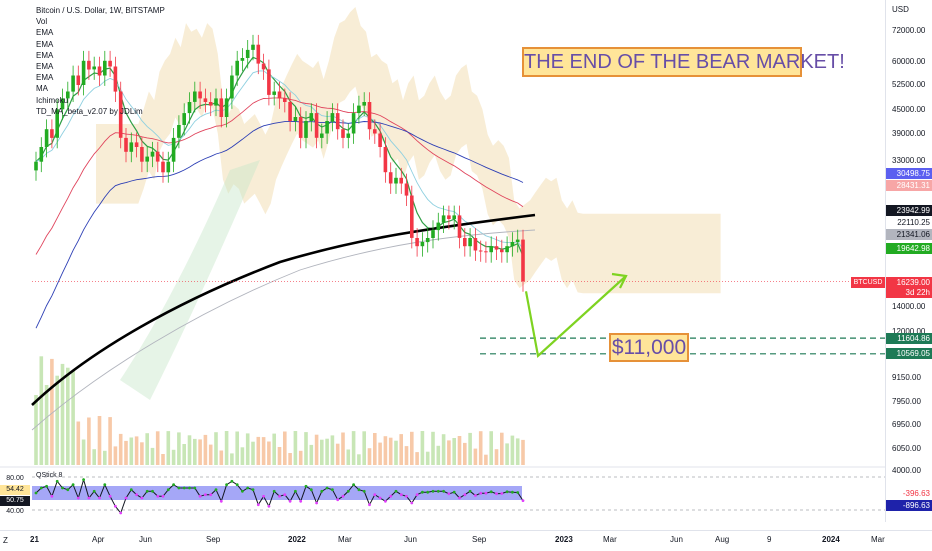 The width and height of the screenshot is (932, 551). Describe the element at coordinates (45, 67) in the screenshot. I see `legend-ema-4: EMA` at that location.